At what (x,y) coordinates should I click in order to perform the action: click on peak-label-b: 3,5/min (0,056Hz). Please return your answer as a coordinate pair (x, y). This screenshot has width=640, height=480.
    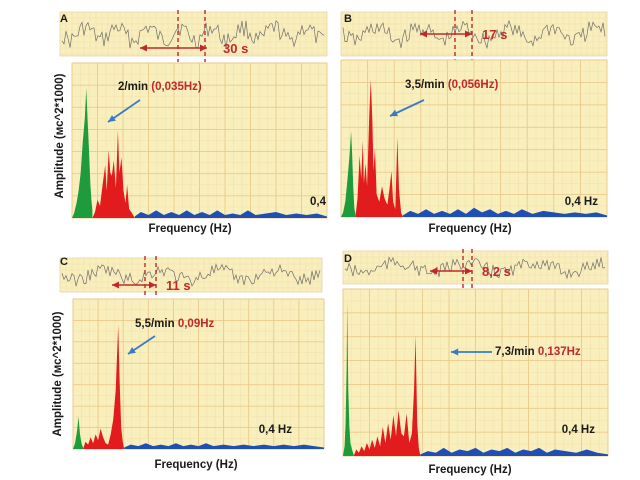
    Looking at the image, I should click on (451, 85).